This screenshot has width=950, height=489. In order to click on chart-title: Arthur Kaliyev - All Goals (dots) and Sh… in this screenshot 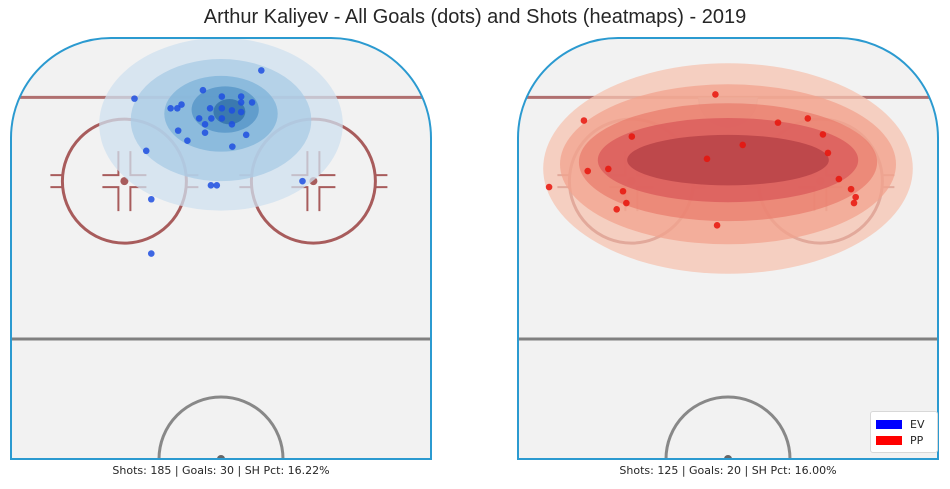, I will do `click(475, 17)`.